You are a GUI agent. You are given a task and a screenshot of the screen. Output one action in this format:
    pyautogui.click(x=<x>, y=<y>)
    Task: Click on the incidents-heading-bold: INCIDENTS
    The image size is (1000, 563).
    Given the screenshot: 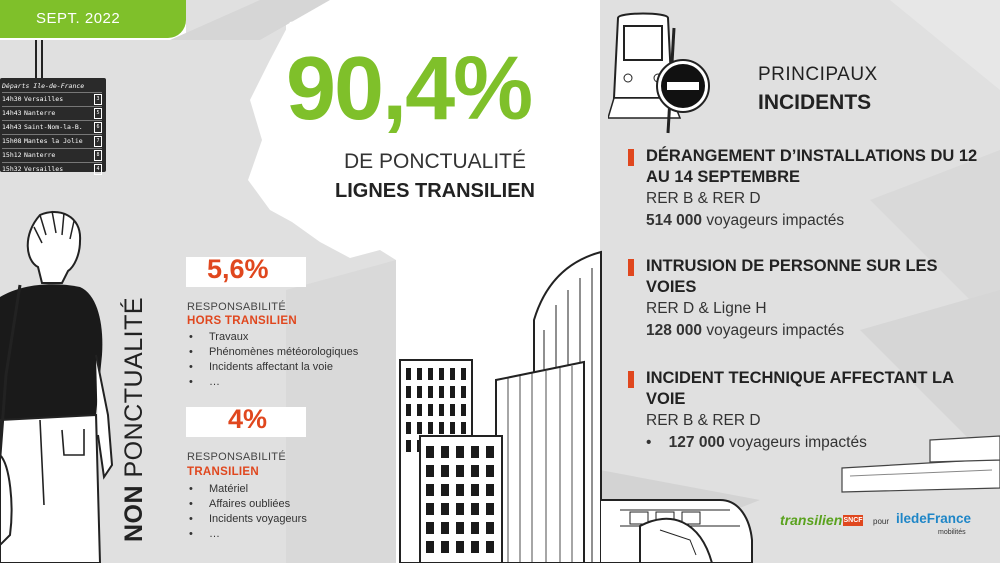 What is the action you would take?
    pyautogui.click(x=815, y=102)
    